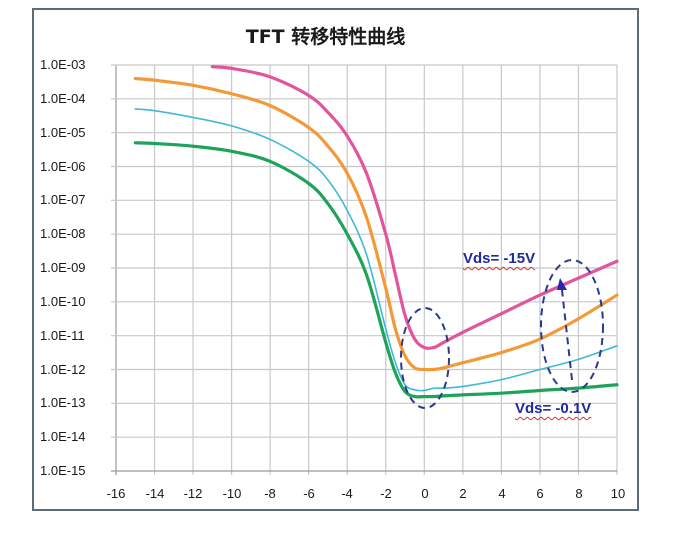 This screenshot has width=681, height=534. I want to click on y-tick-label: 1.0E-10, so click(63, 301).